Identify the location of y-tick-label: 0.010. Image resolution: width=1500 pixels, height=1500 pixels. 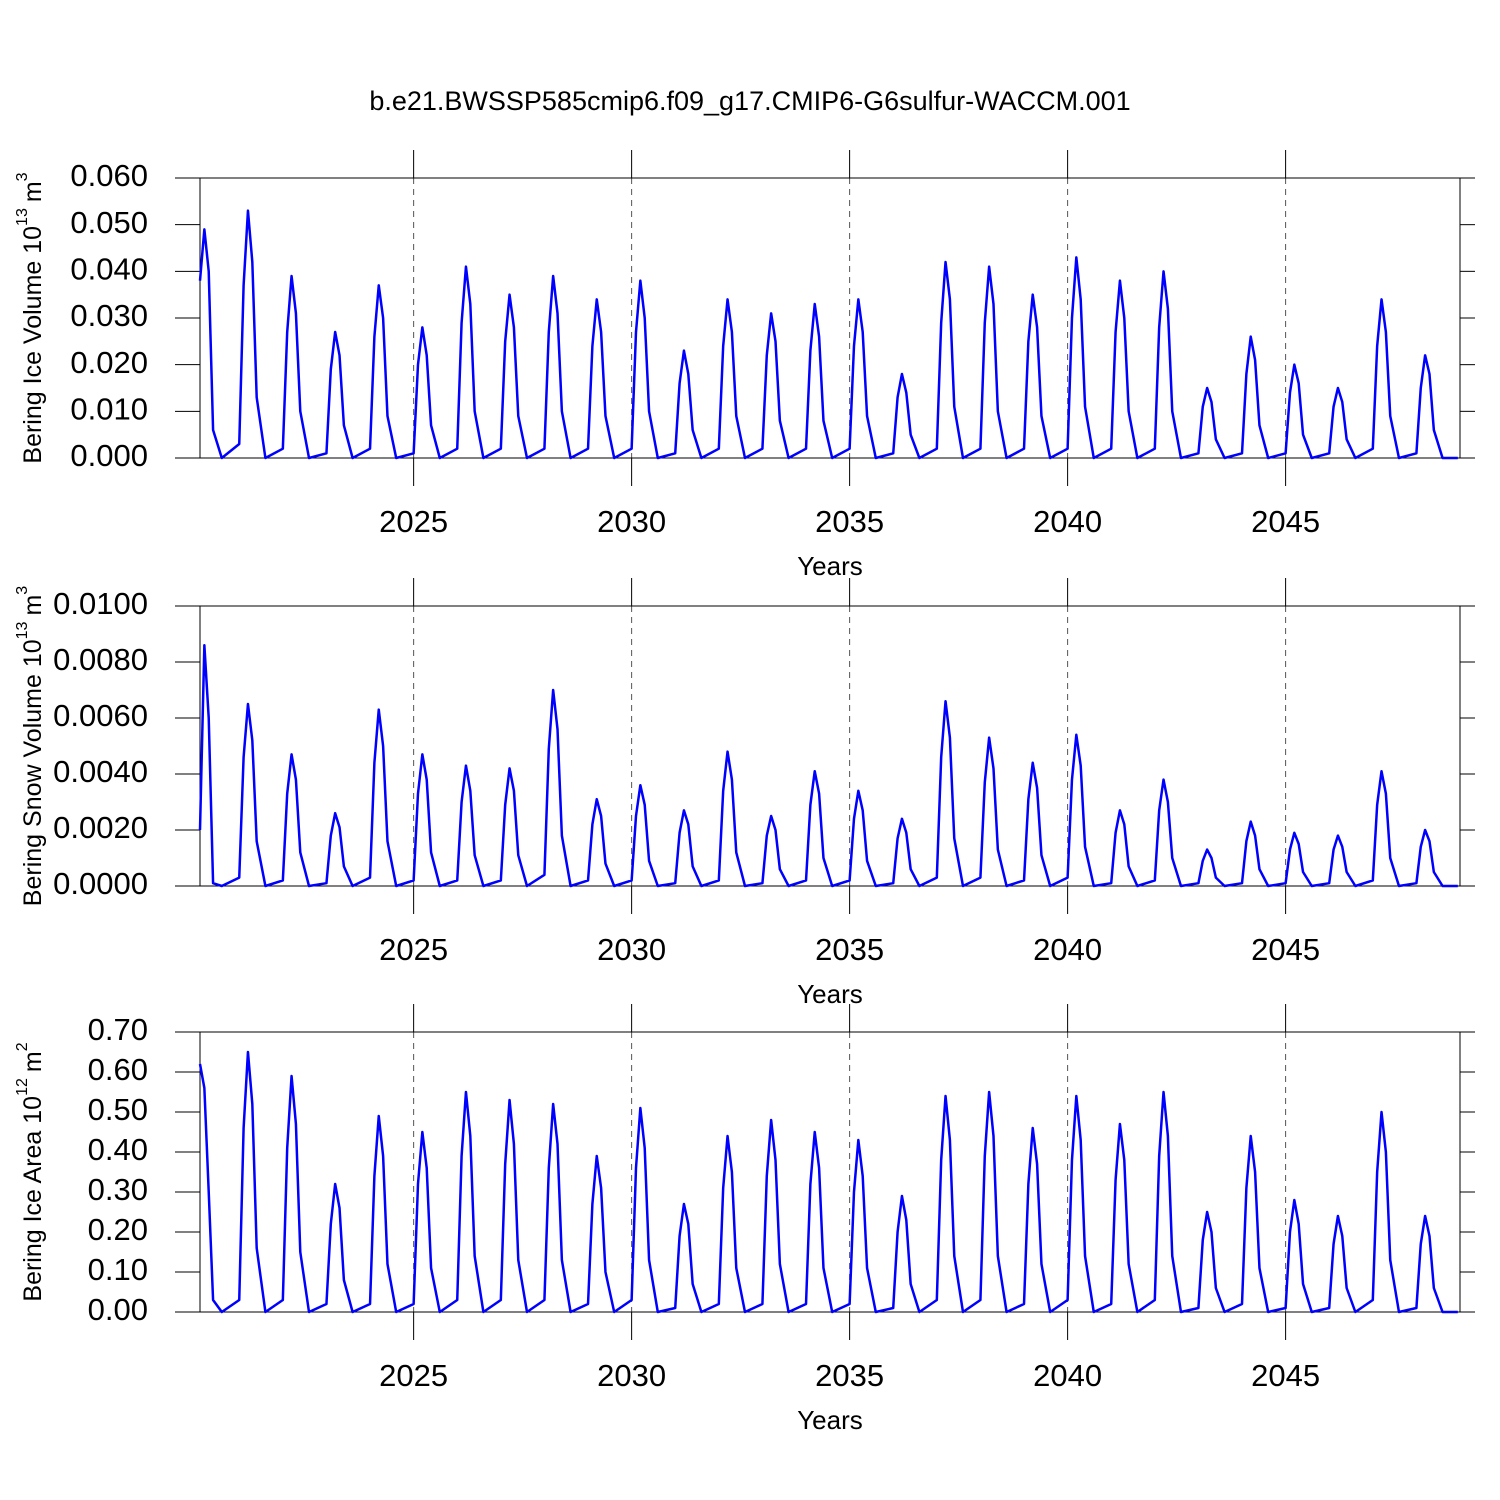
(109, 409).